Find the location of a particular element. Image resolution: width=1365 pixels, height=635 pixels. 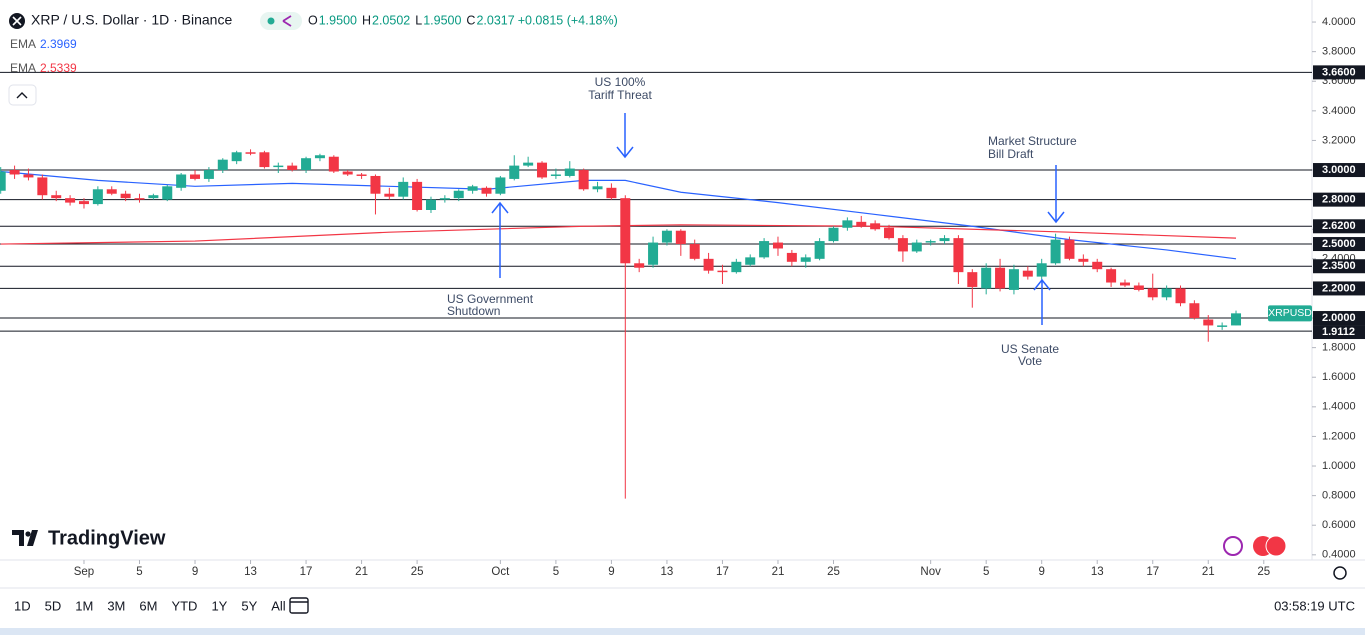

ohlc-label: C is located at coordinates (470, 20).